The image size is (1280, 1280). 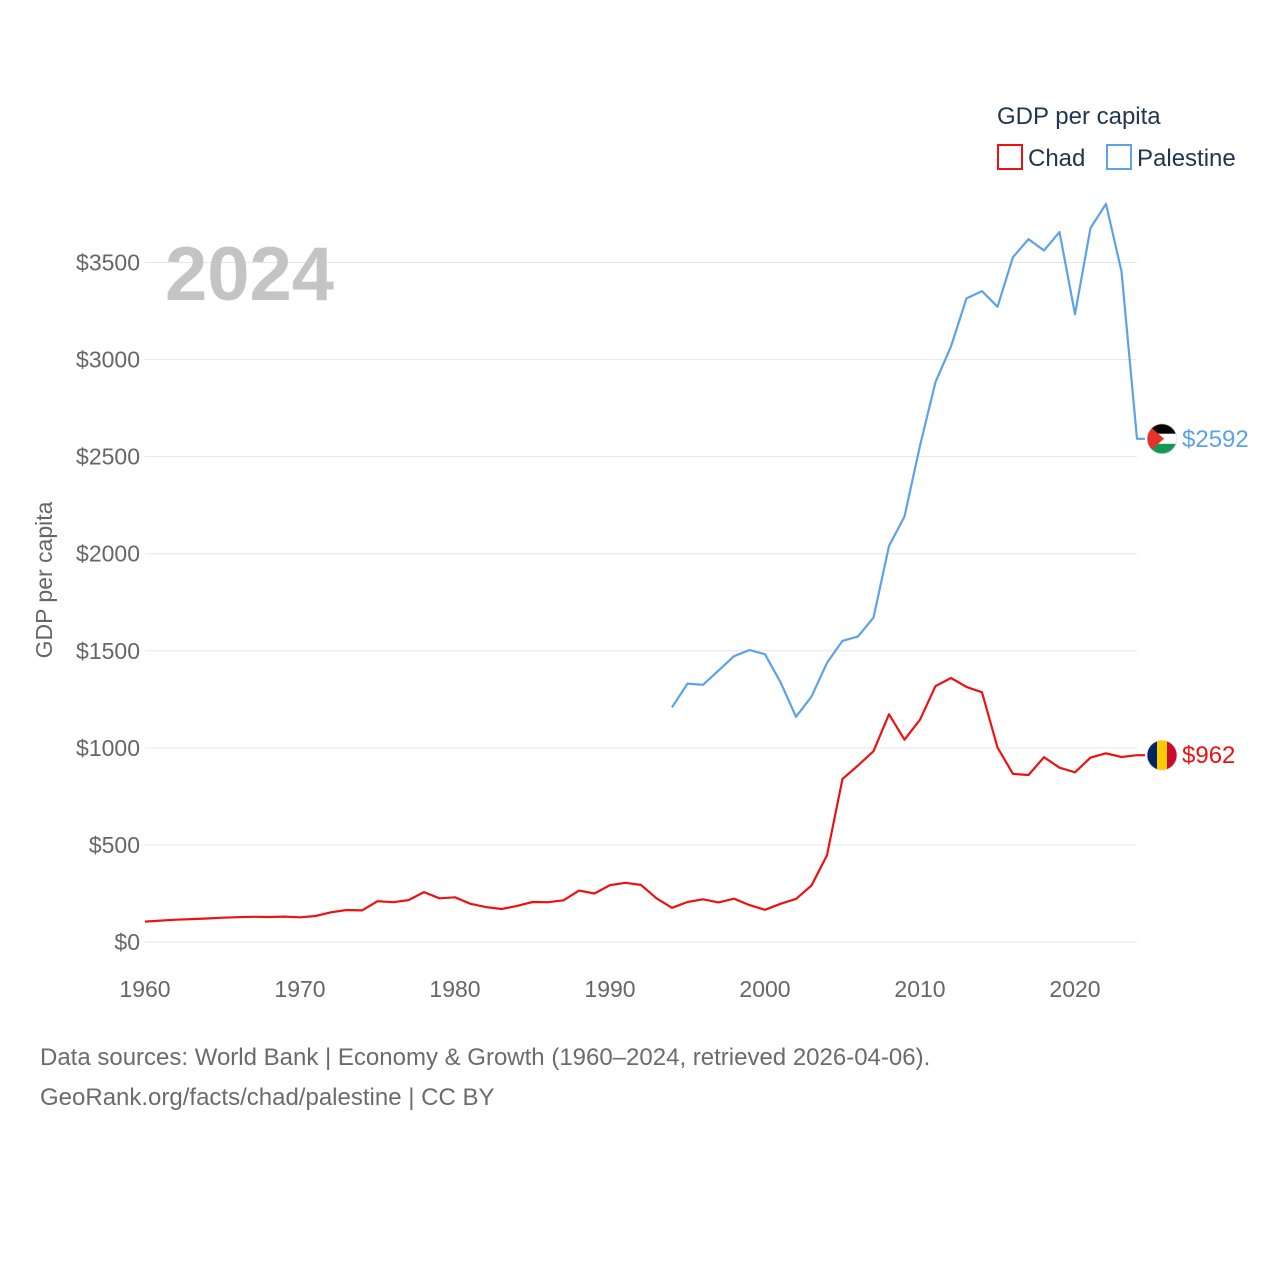 I want to click on x-tick-label: 2020, so click(x=1074, y=989).